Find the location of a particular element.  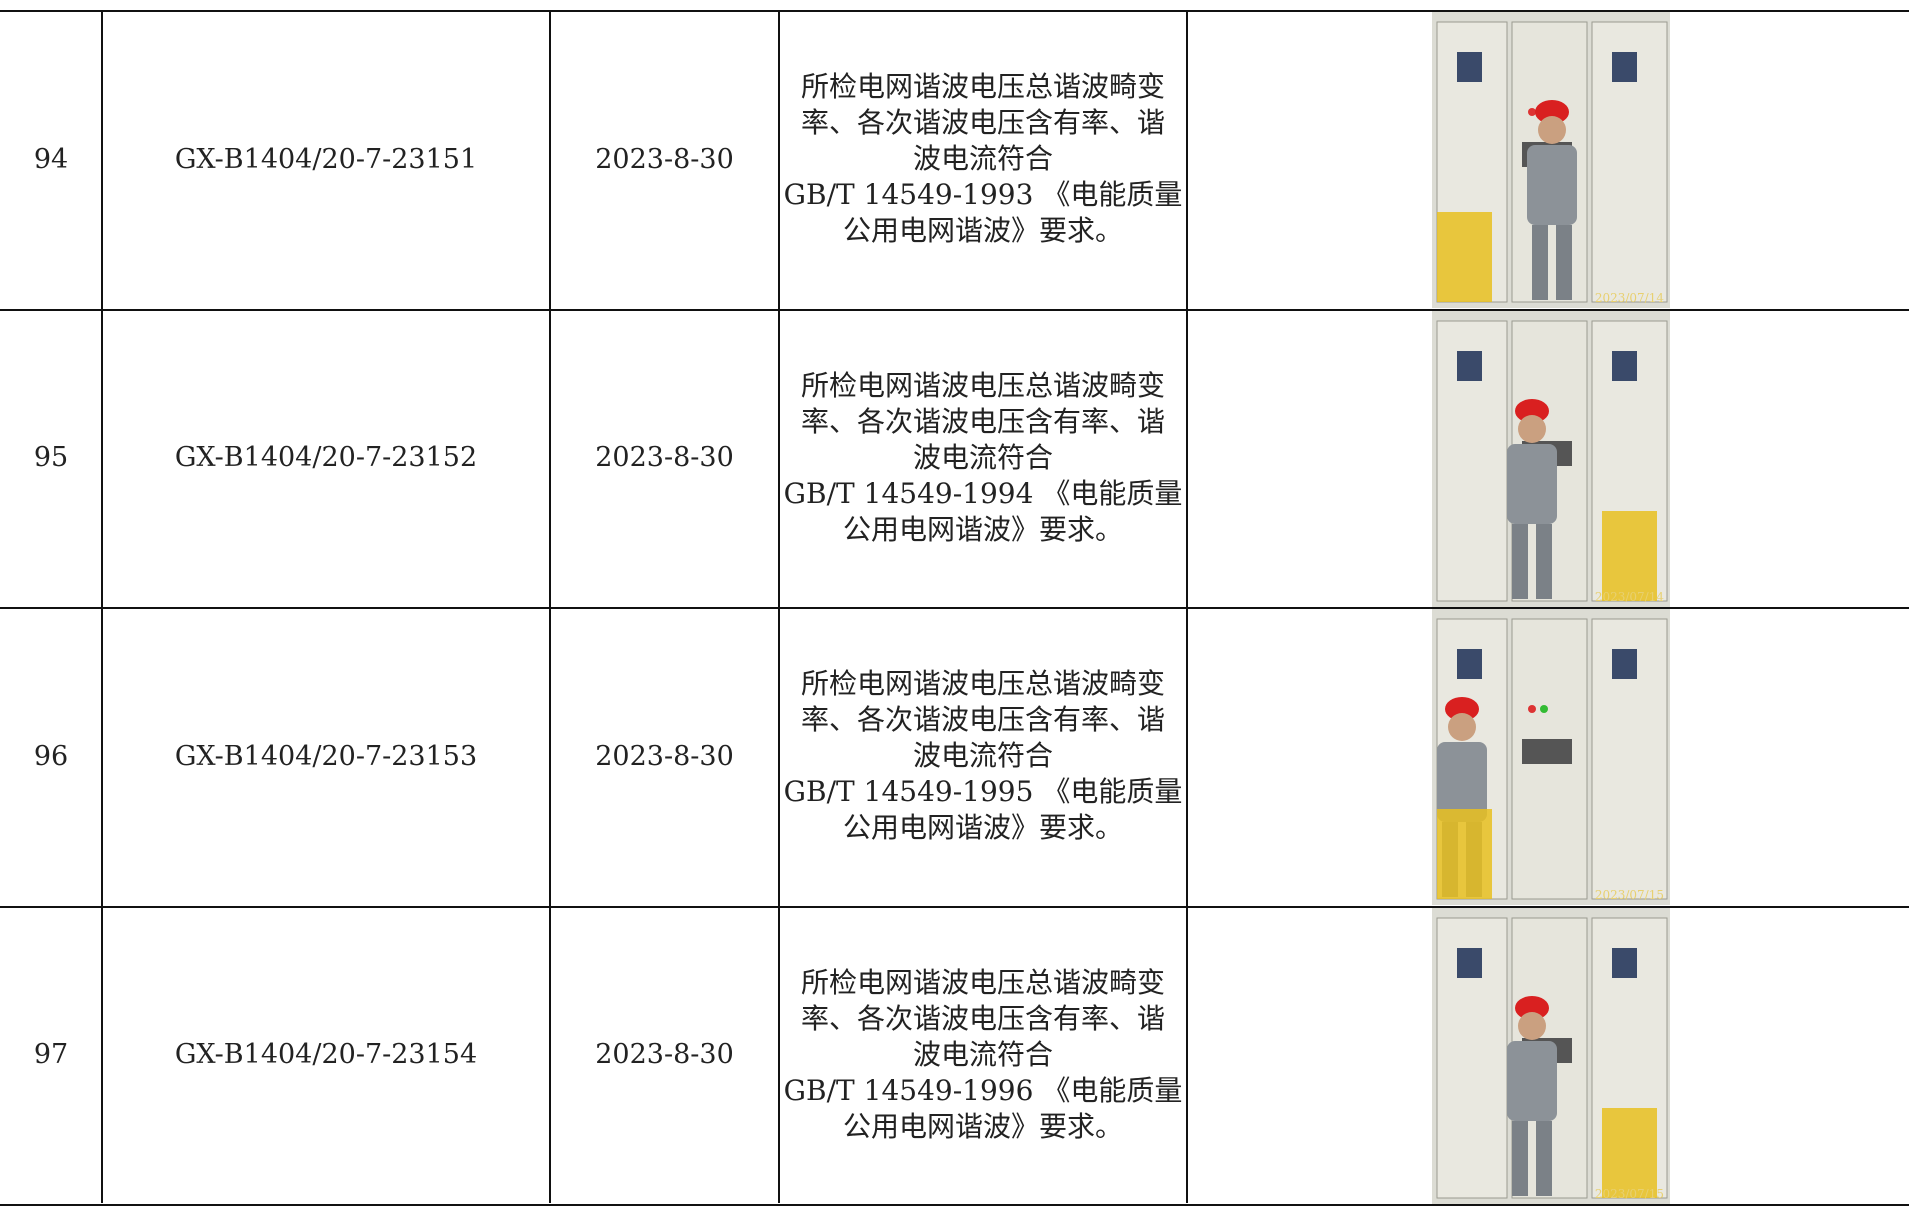

description-line: GB/T 14549-1994 《电能质量 is located at coordinates (983, 493).